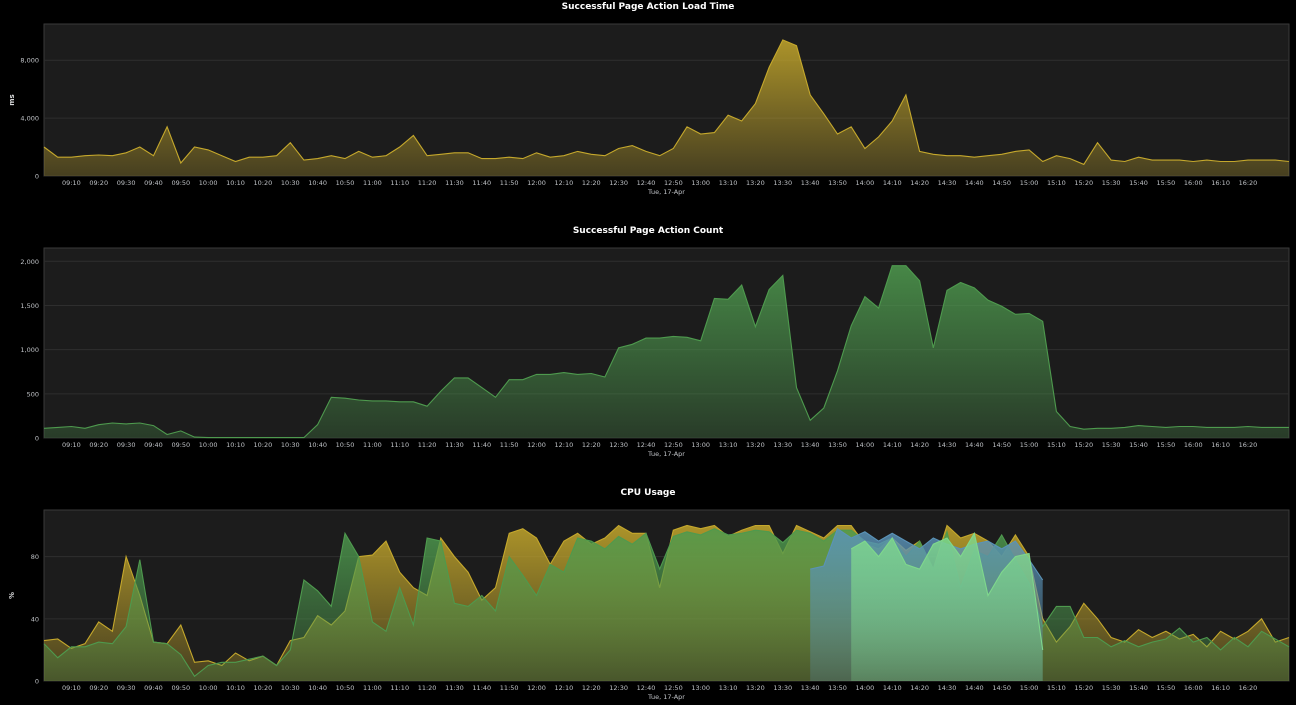 Image resolution: width=1296 pixels, height=705 pixels. I want to click on x-tick-label: 14:00, so click(865, 688).